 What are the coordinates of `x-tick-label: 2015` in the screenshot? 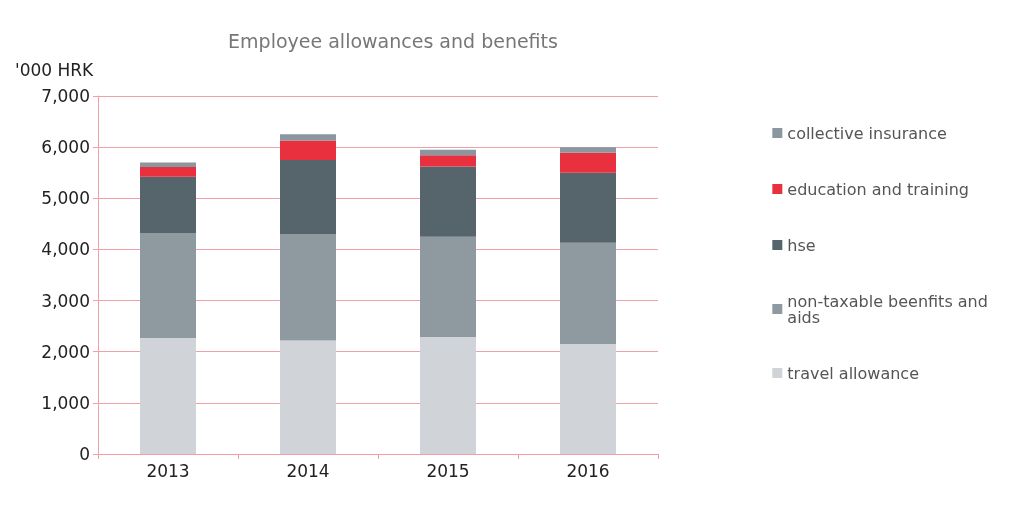 It's located at (448, 470).